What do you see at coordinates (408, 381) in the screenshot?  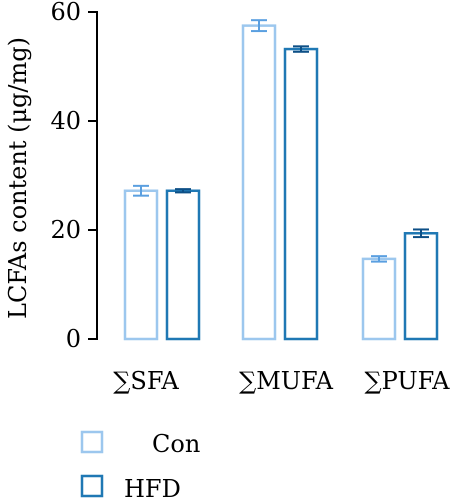 I see `x-category-label: ∑PUFA` at bounding box center [408, 381].